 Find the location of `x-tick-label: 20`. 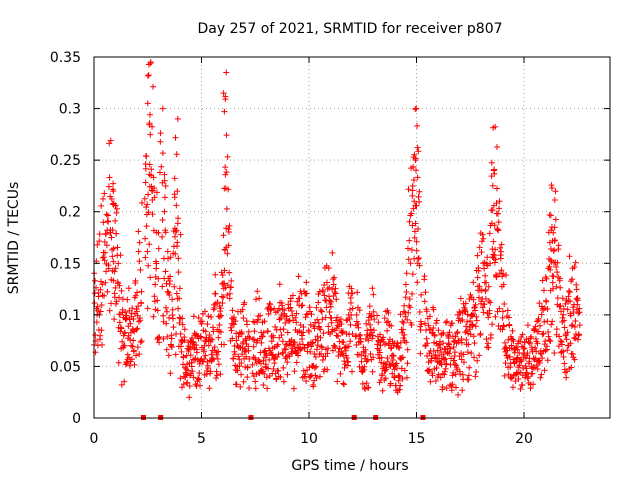

x-tick-label: 20 is located at coordinates (524, 439).